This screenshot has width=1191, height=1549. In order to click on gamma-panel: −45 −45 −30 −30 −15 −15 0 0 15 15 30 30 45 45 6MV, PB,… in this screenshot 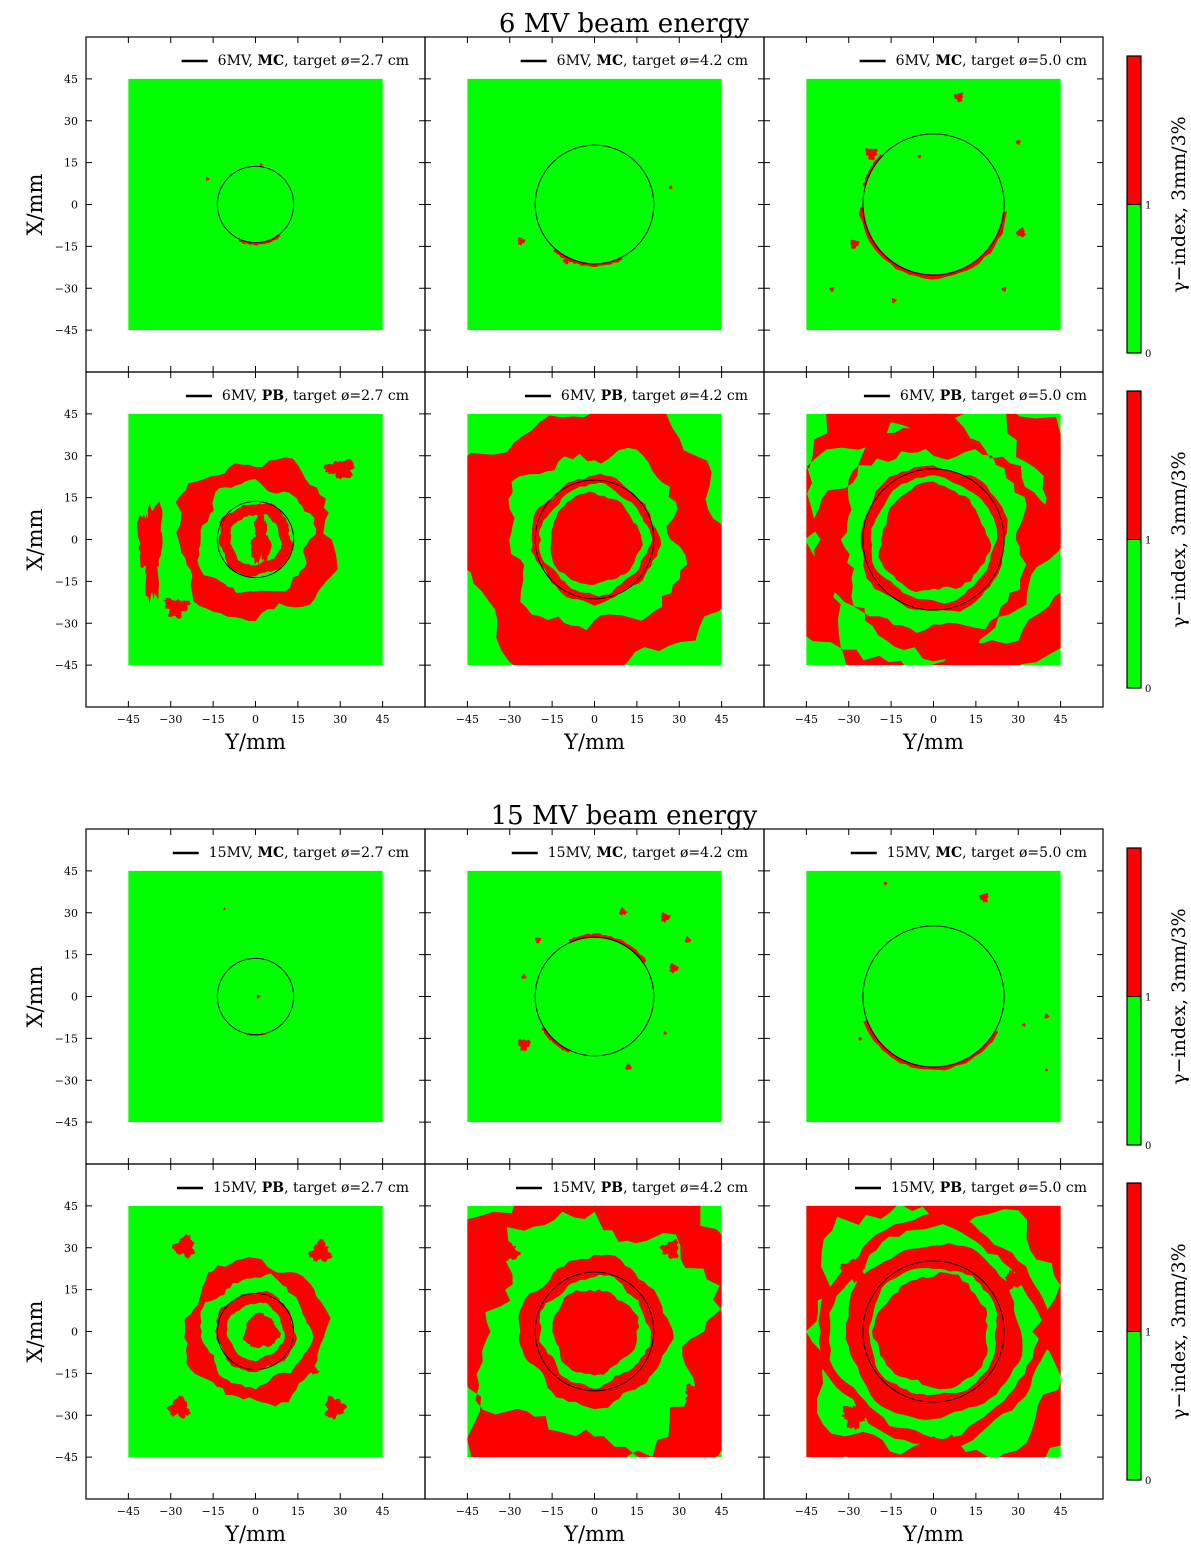, I will do `click(240, 548)`.